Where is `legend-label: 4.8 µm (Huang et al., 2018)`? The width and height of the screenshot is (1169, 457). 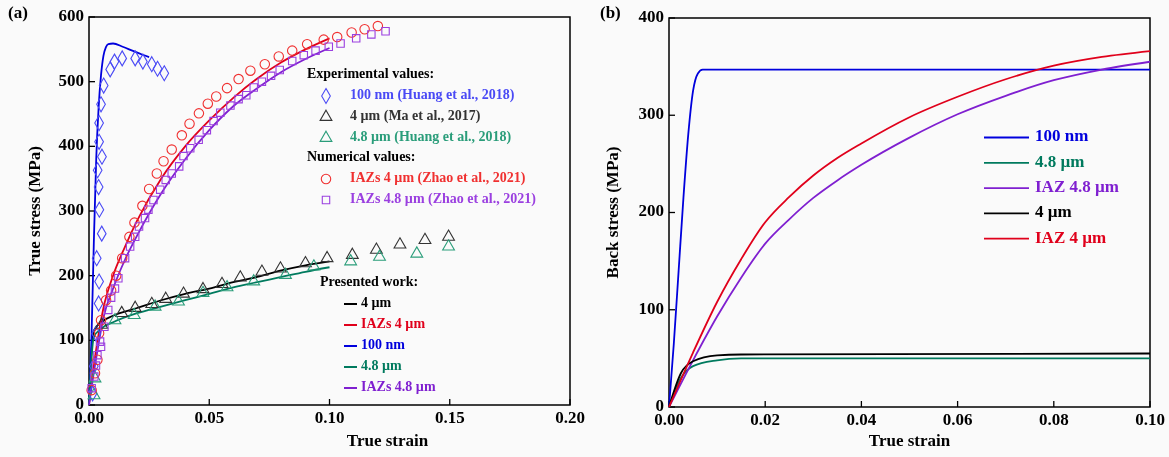 legend-label: 4.8 µm (Huang et al., 2018) is located at coordinates (431, 137).